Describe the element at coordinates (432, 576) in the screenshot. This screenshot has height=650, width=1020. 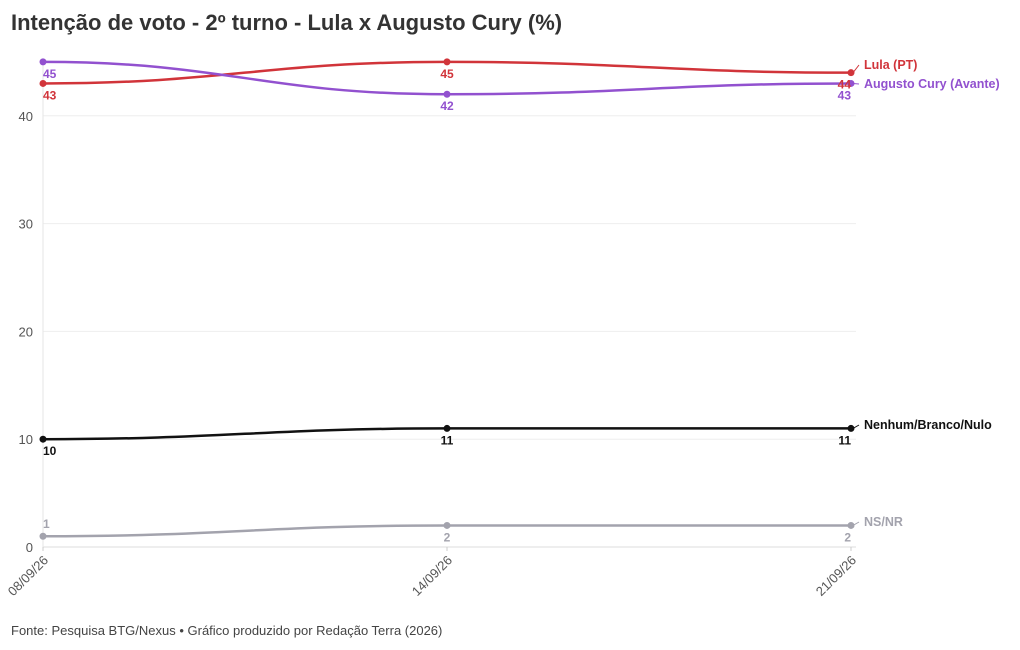
I see `x-tick-label: 14/09/26` at that location.